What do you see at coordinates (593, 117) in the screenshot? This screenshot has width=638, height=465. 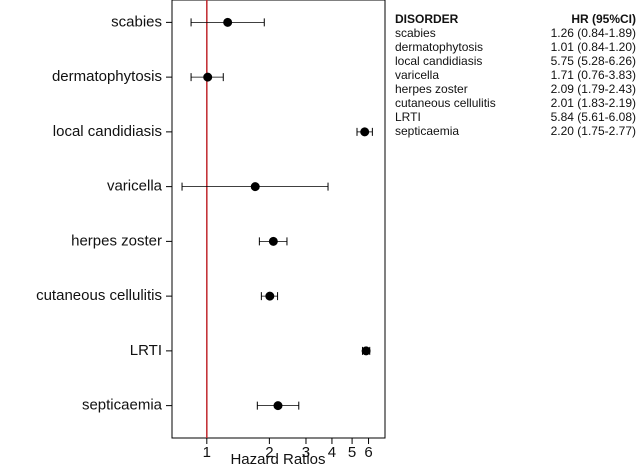 I see `table-hr: 5.84 (5.61-6.08)` at bounding box center [593, 117].